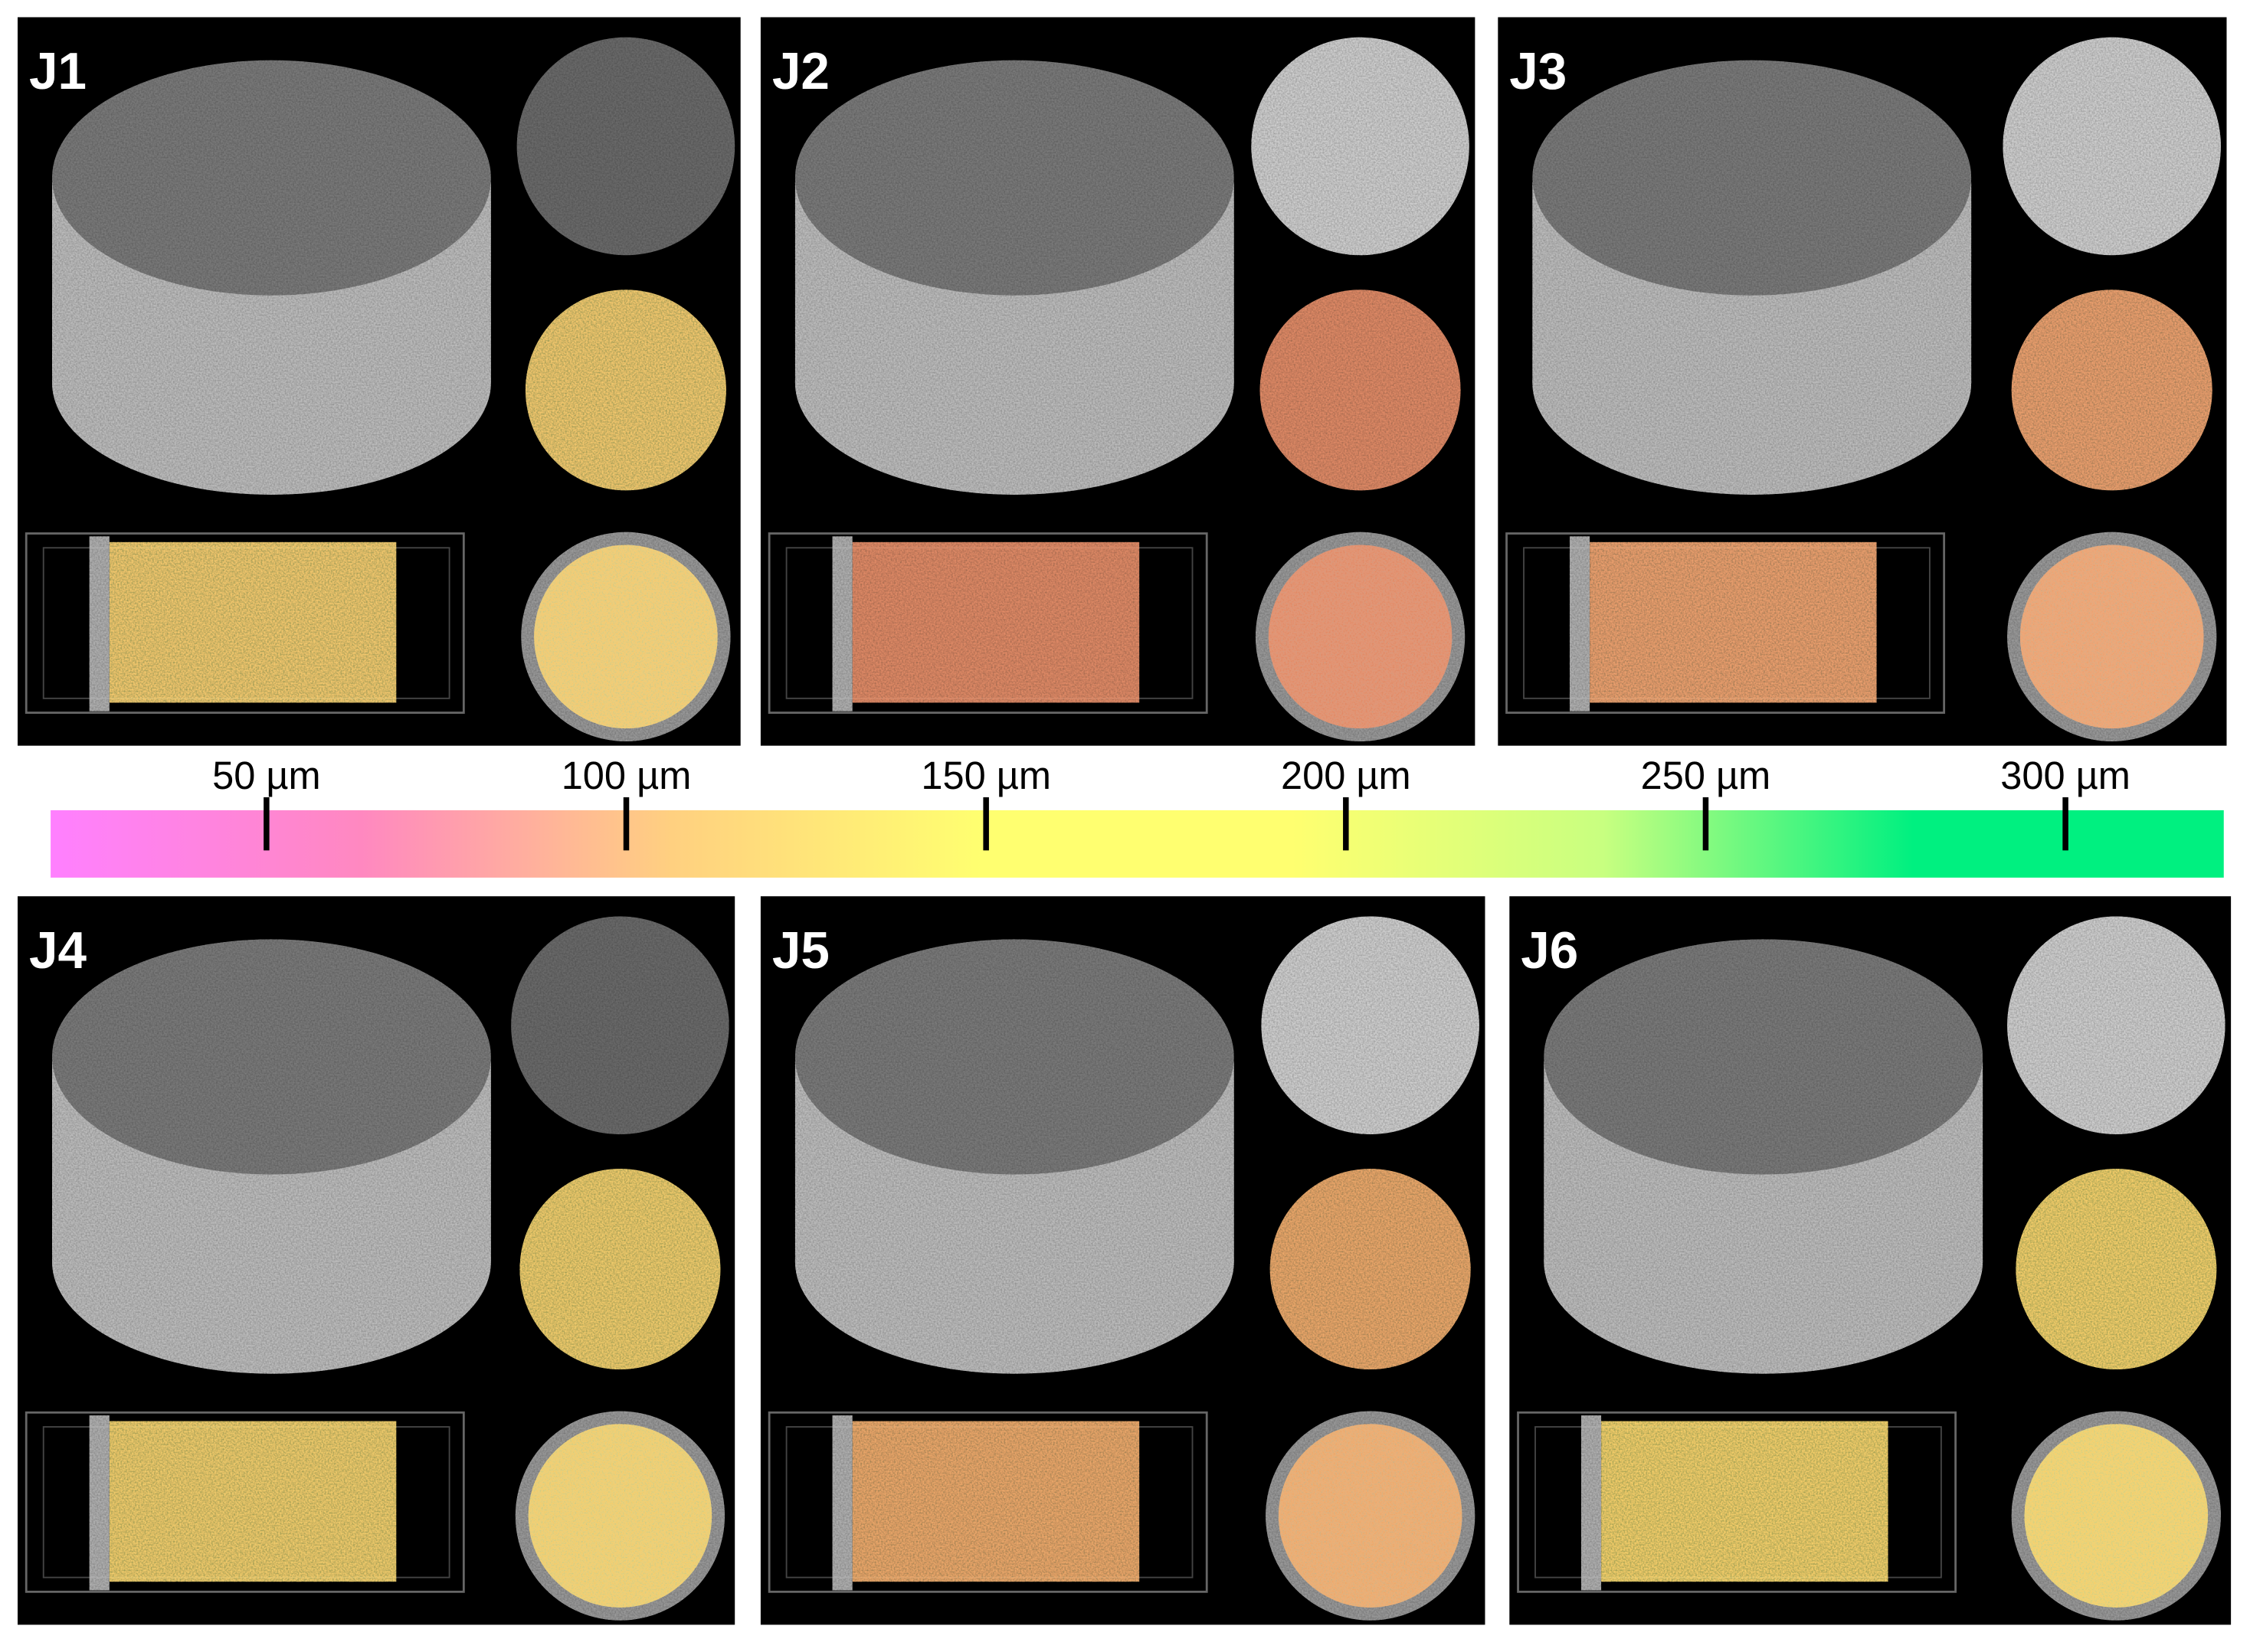 Image resolution: width=2250 pixels, height=1652 pixels. What do you see at coordinates (58, 71) in the screenshot?
I see `panel-label: J1` at bounding box center [58, 71].